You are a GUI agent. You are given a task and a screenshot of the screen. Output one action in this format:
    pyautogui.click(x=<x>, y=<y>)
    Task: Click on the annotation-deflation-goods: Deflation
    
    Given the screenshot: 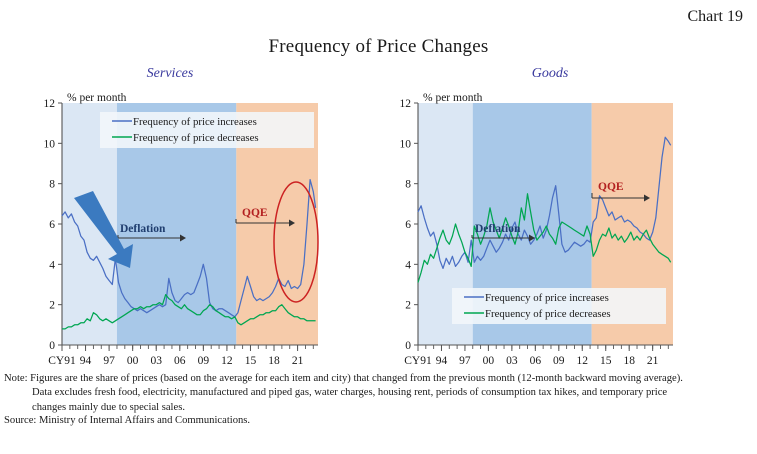 What is the action you would take?
    pyautogui.click(x=503, y=232)
    